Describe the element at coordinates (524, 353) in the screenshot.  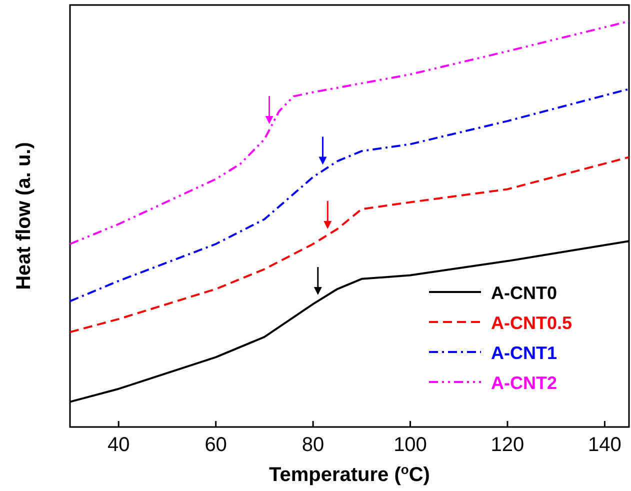
I see `legend-label: A-CNT1` at that location.